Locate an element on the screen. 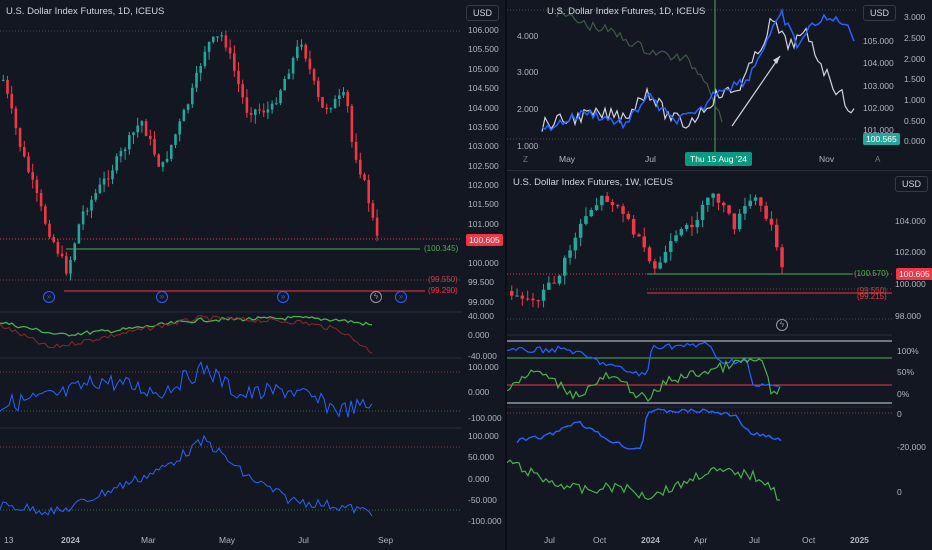 The image size is (932, 550). time-tick: Apr is located at coordinates (701, 540).